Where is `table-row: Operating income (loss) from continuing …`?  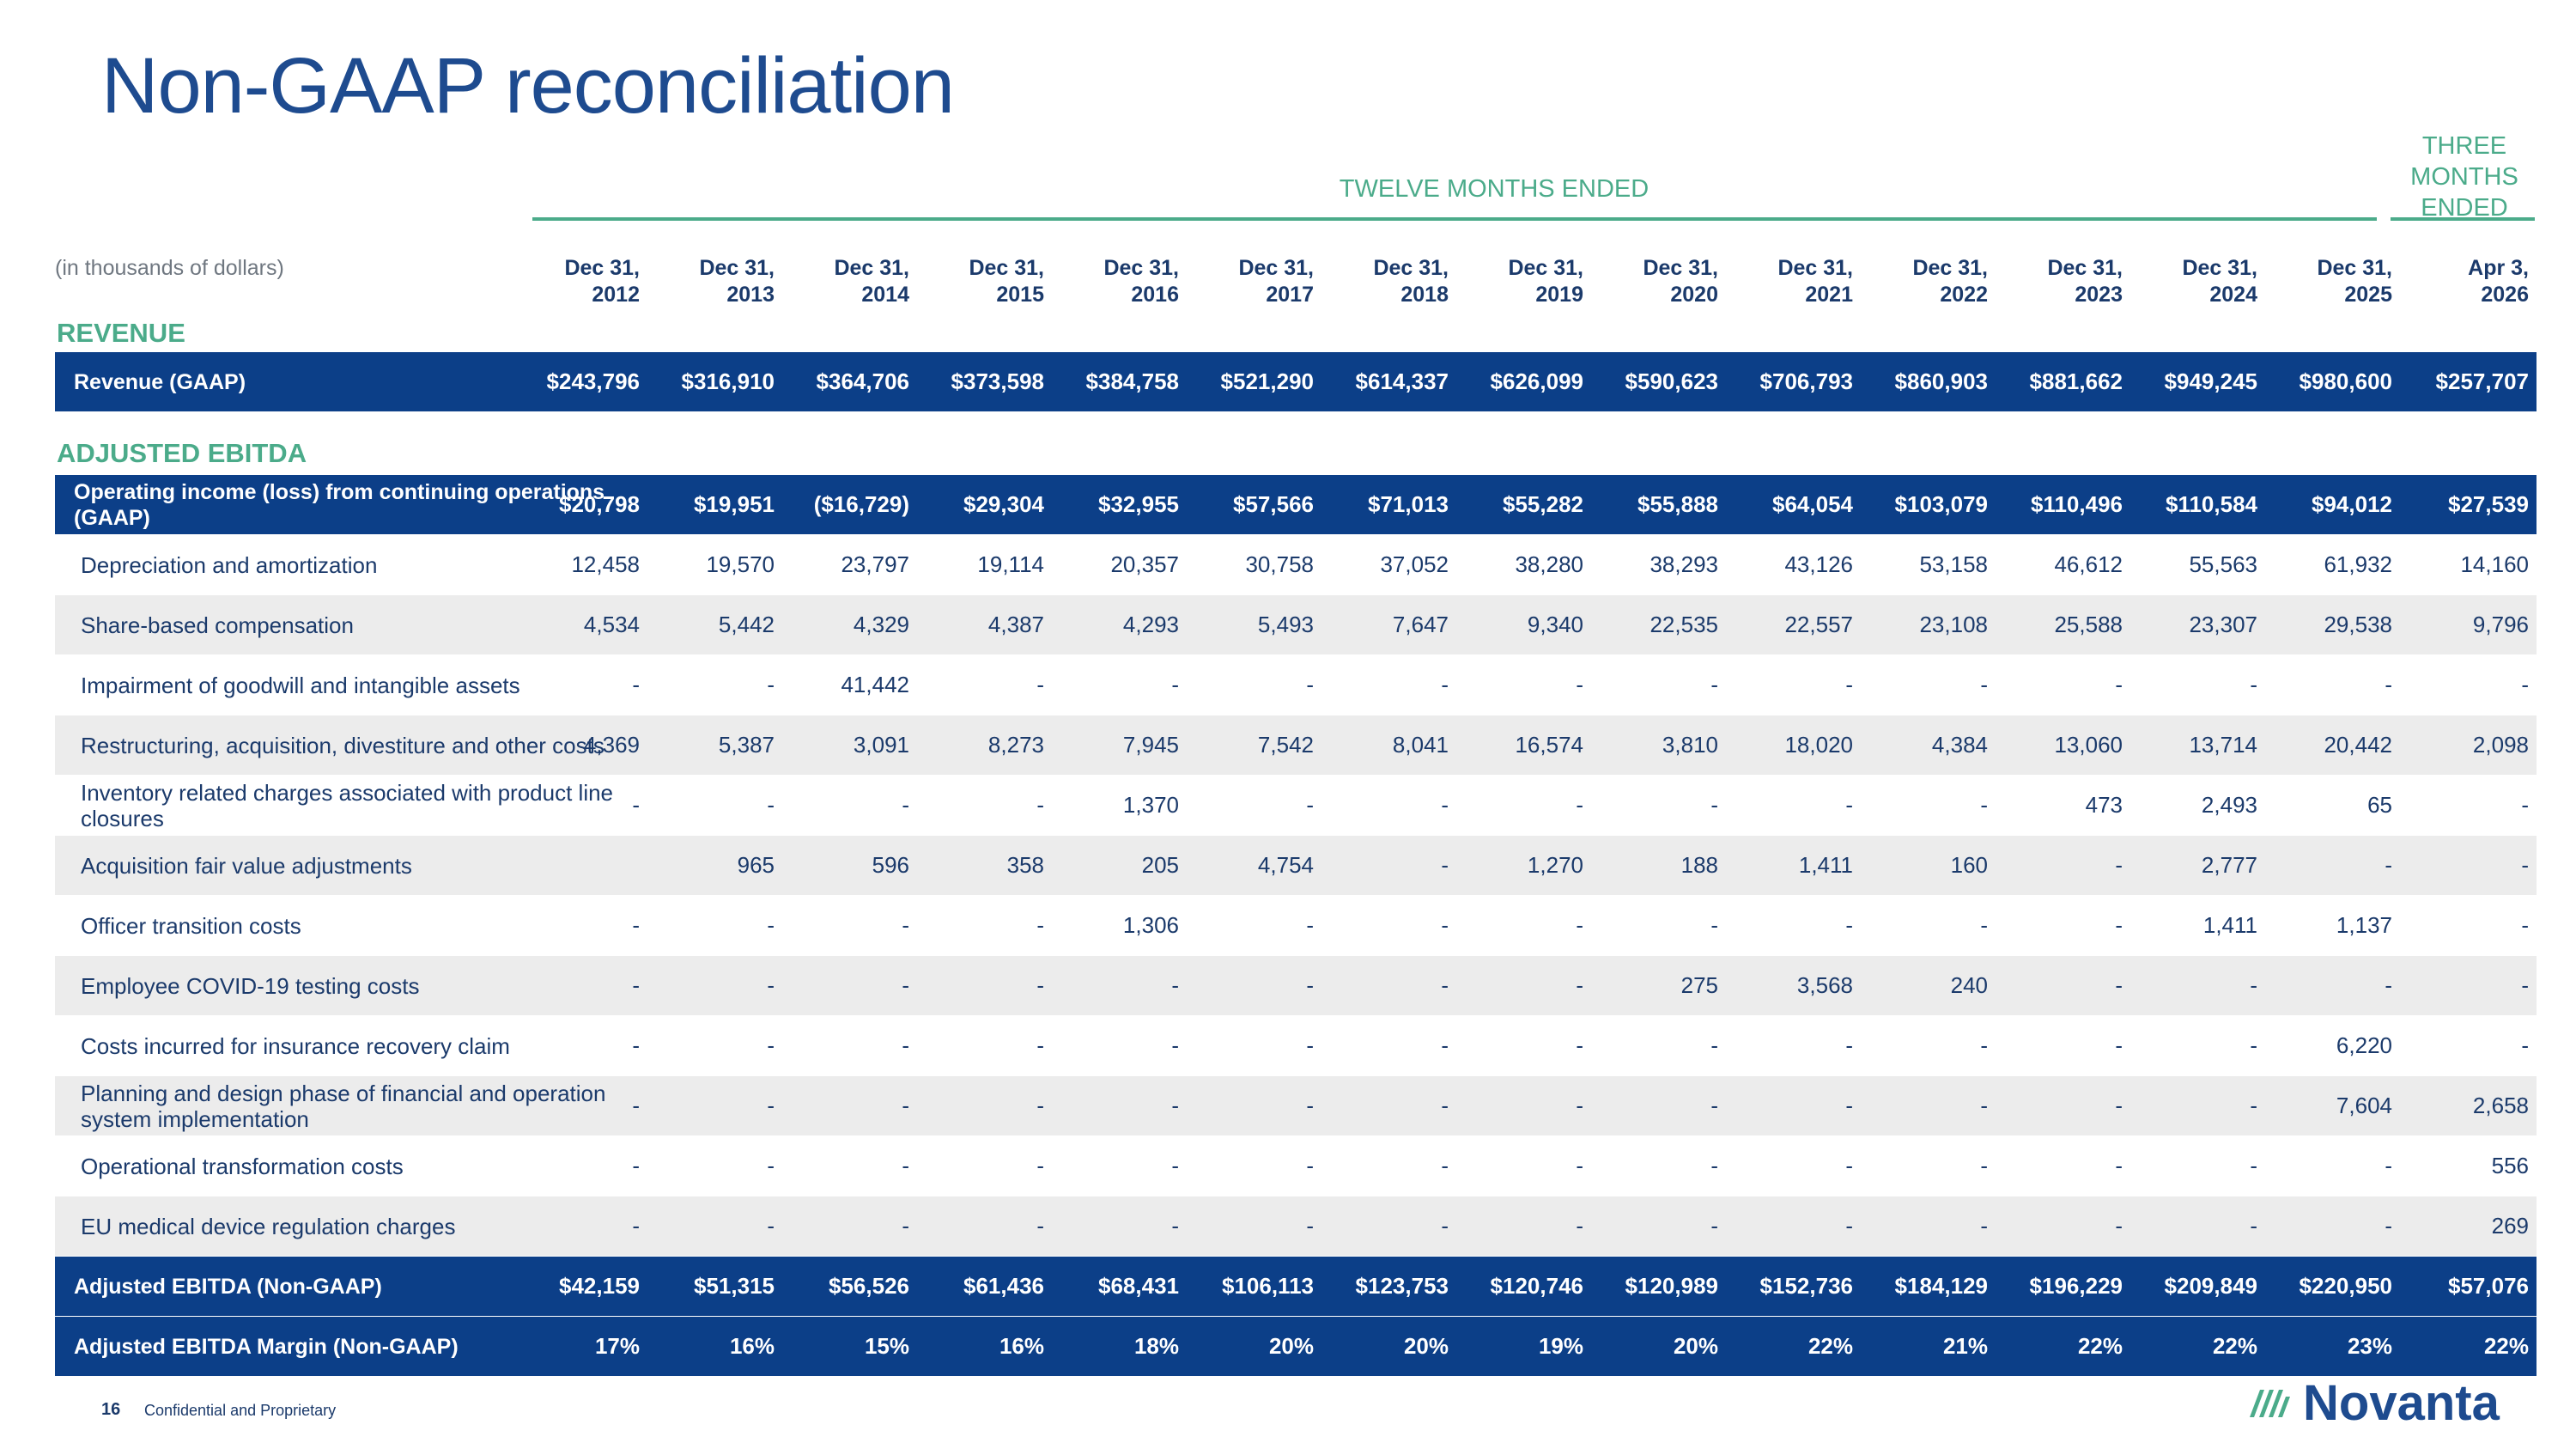 table-row: Operating income (loss) from continuing … is located at coordinates (1296, 504).